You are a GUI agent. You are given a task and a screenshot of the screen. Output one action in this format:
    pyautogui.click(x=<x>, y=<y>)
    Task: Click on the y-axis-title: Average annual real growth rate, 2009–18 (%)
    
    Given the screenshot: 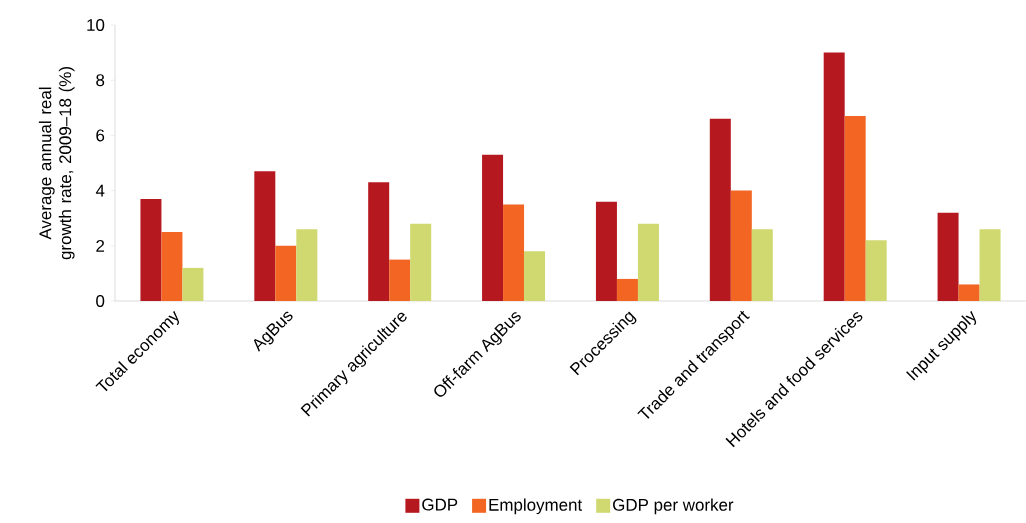 What is the action you would take?
    pyautogui.click(x=56, y=163)
    